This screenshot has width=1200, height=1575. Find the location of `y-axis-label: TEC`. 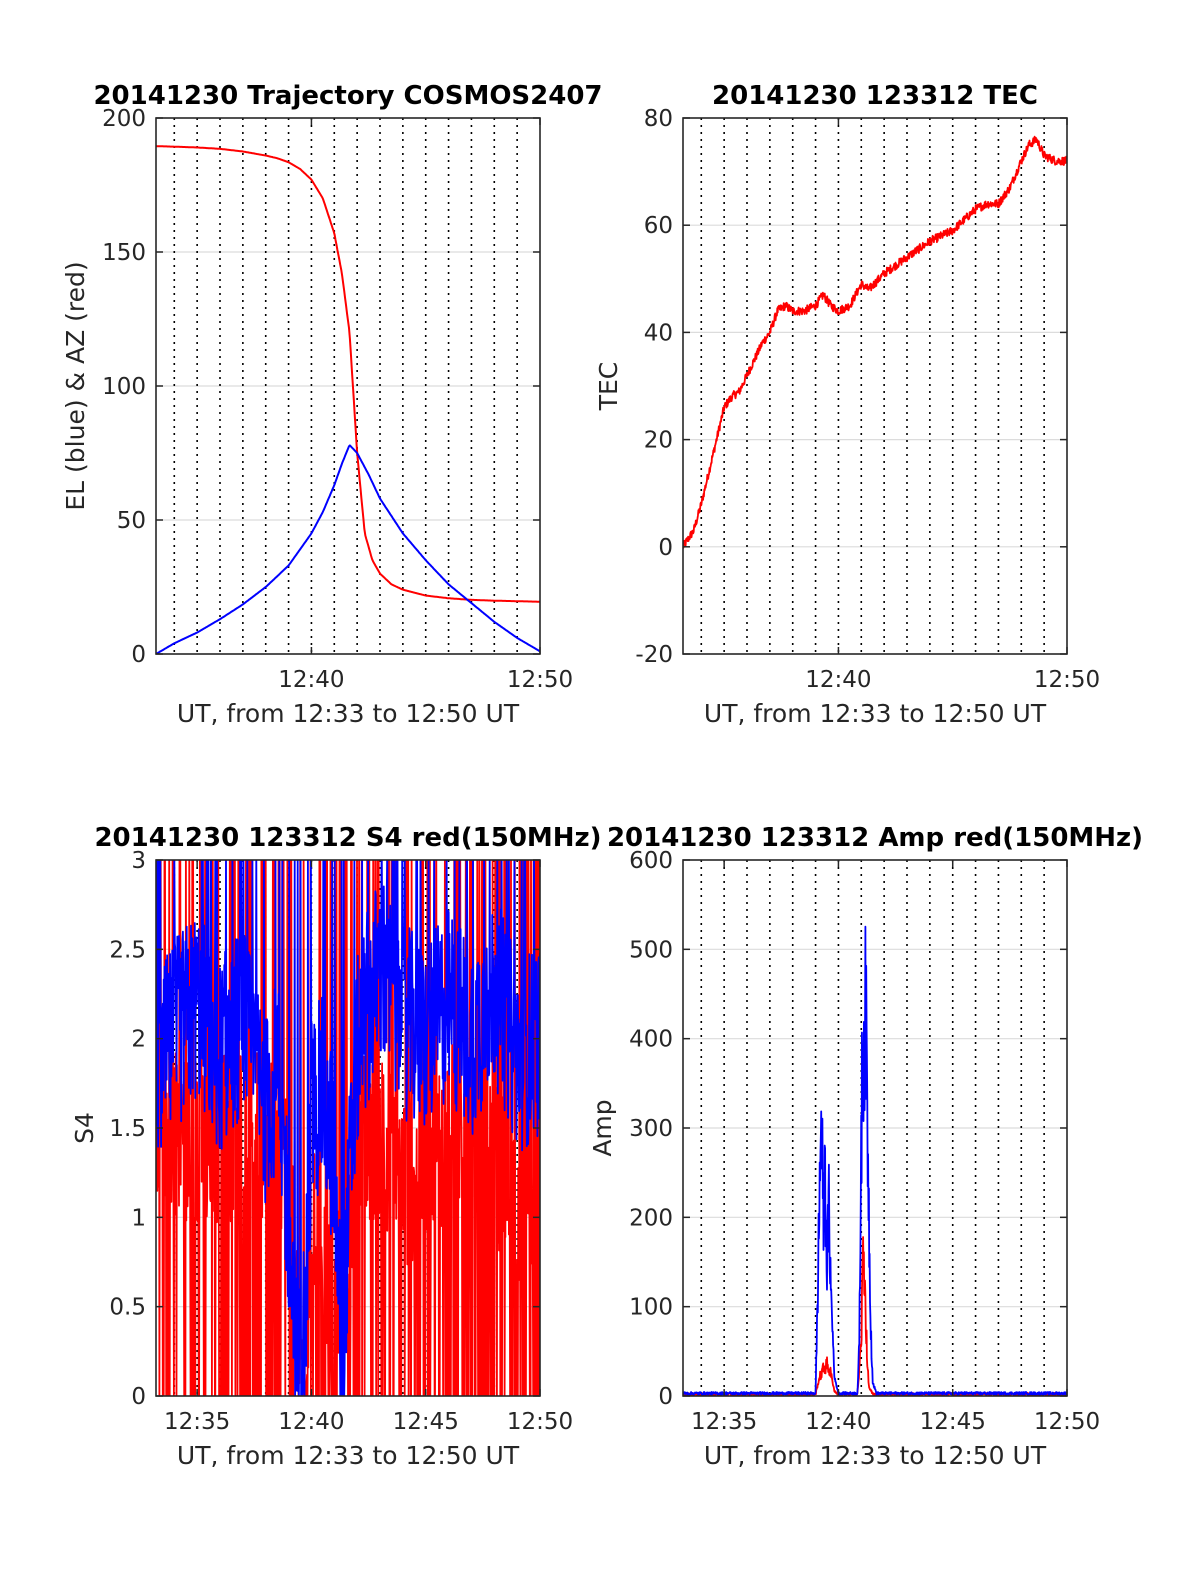

y-axis-label: TEC is located at coordinates (608, 387).